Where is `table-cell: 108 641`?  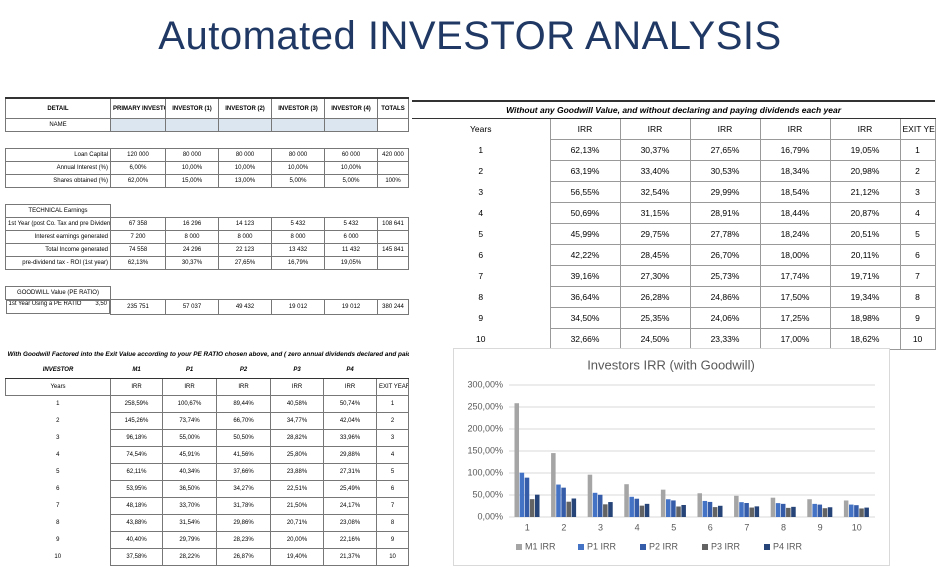
table-cell: 108 641 is located at coordinates (393, 224).